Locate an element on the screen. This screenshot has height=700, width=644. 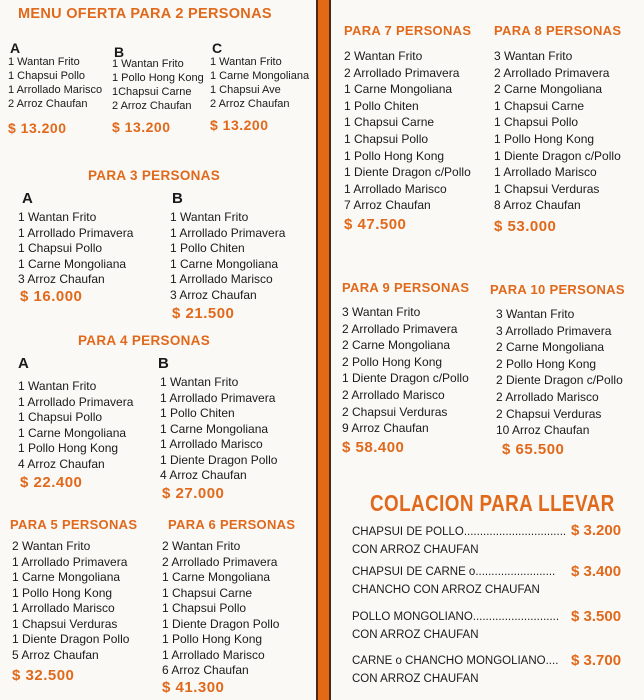
takeaway-price: $ 3.200 is located at coordinates (596, 530).